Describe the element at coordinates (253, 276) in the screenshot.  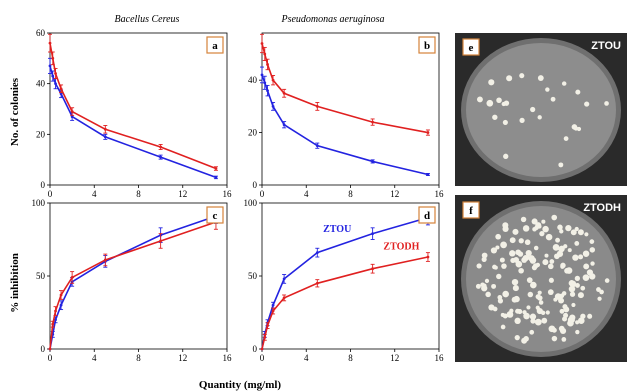
I see `y-tick-label: 50` at that location.